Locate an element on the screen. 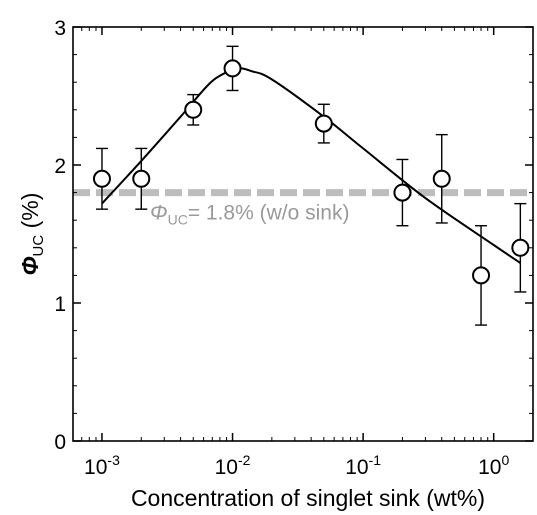 This screenshot has height=515, width=537. x-tick-label: 10⁻¹ is located at coordinates (363, 465).